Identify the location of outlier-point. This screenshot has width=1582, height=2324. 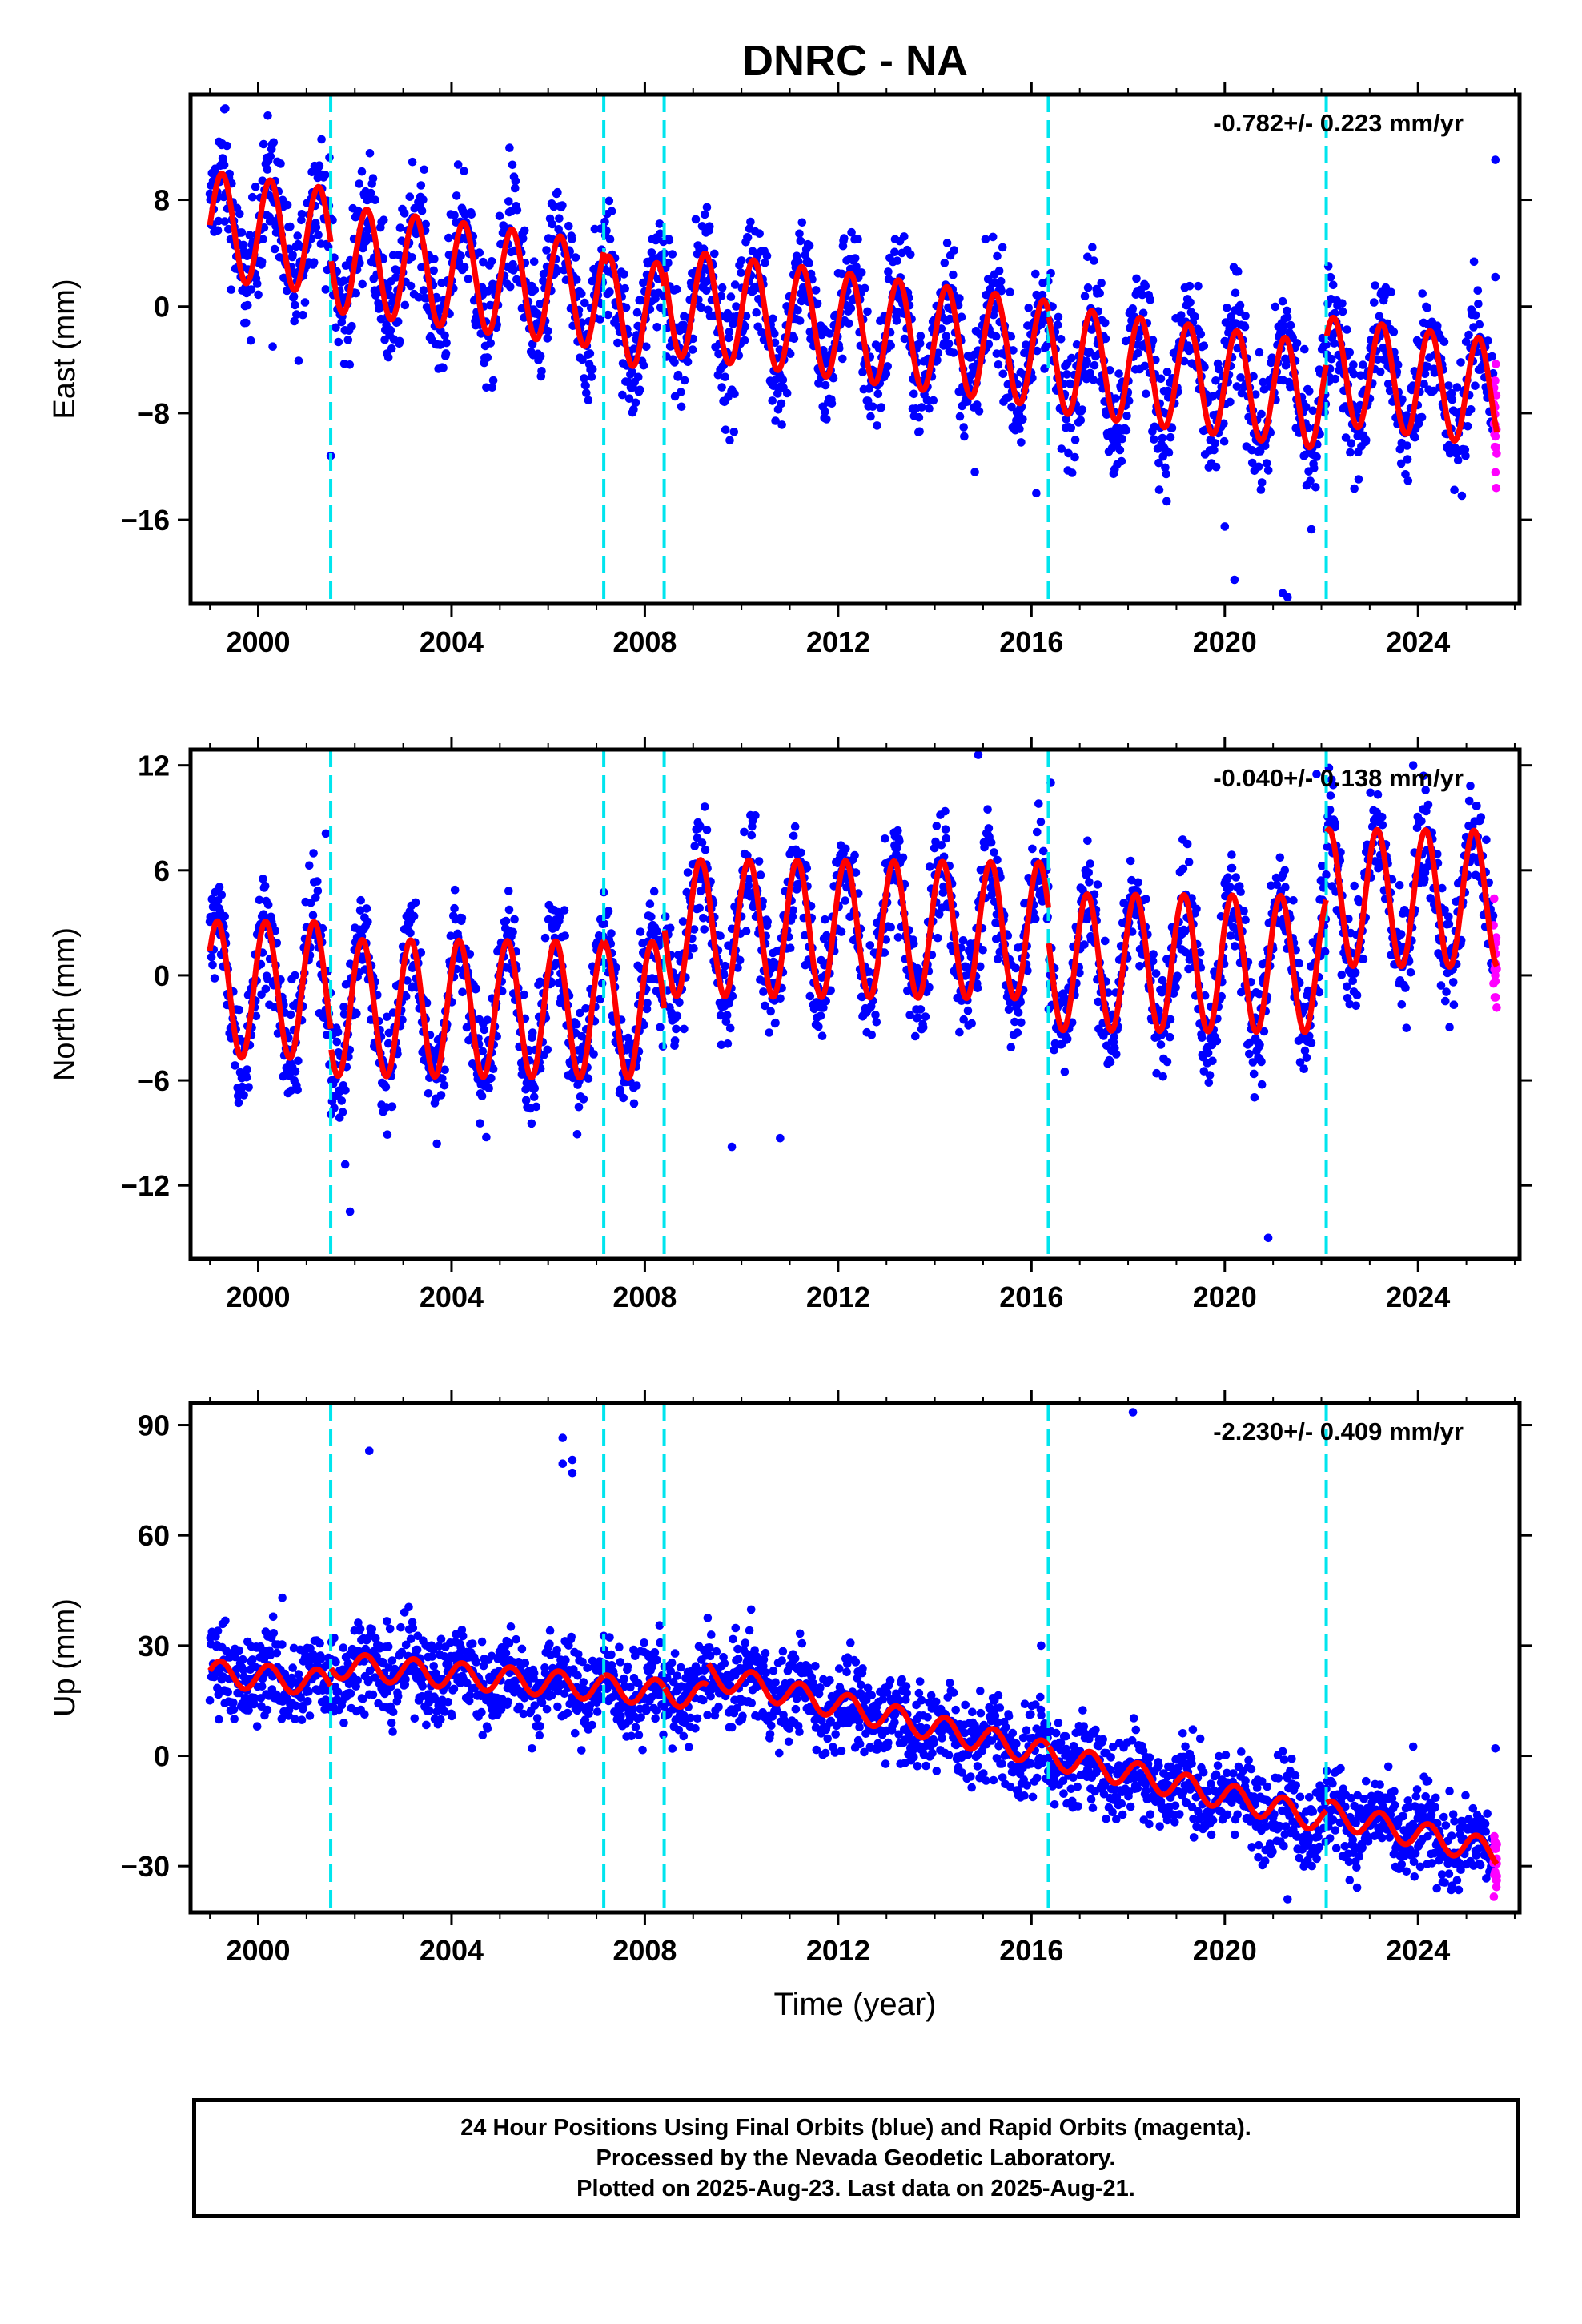
(345, 1164).